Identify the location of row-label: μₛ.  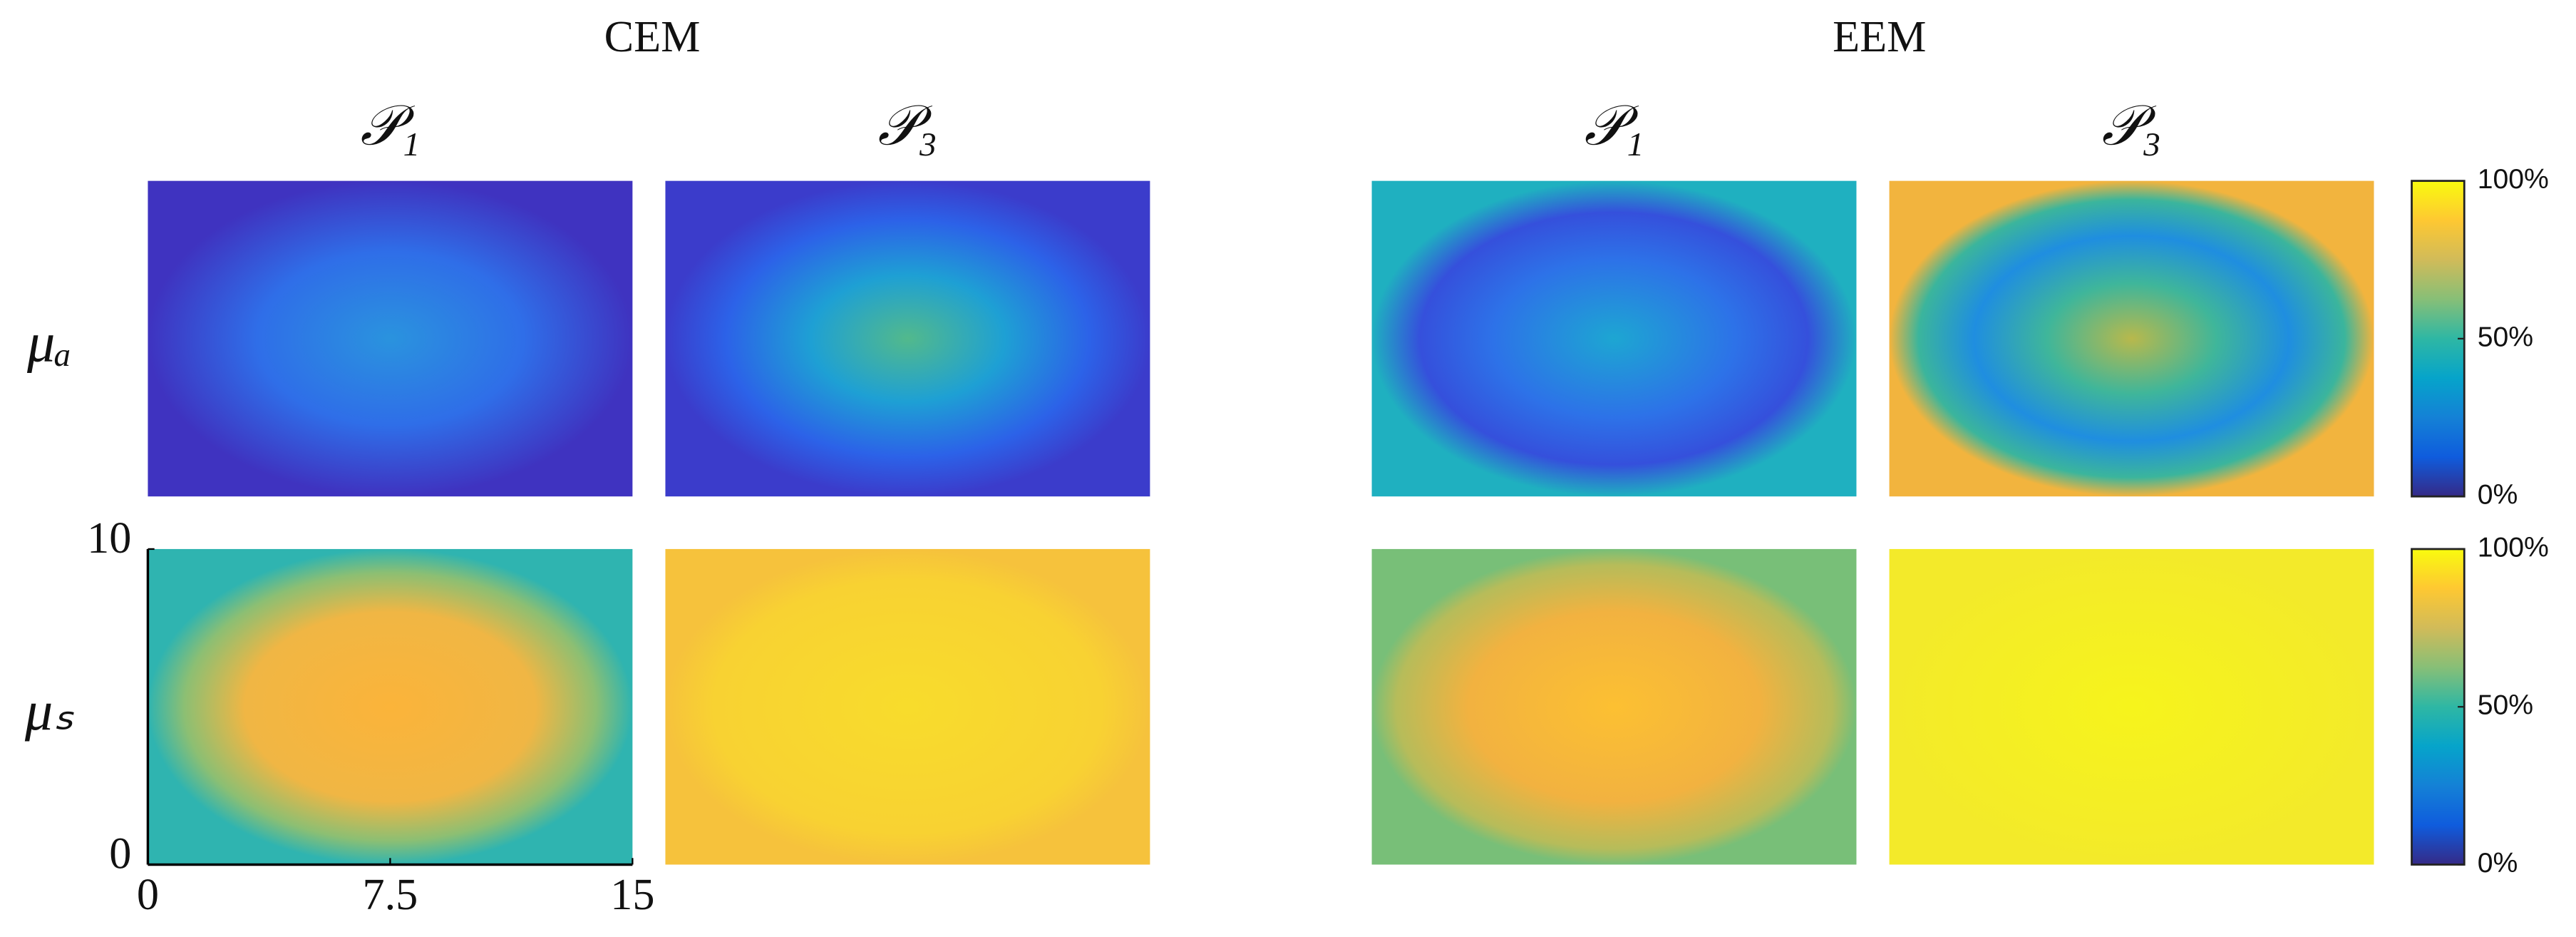
(49, 711).